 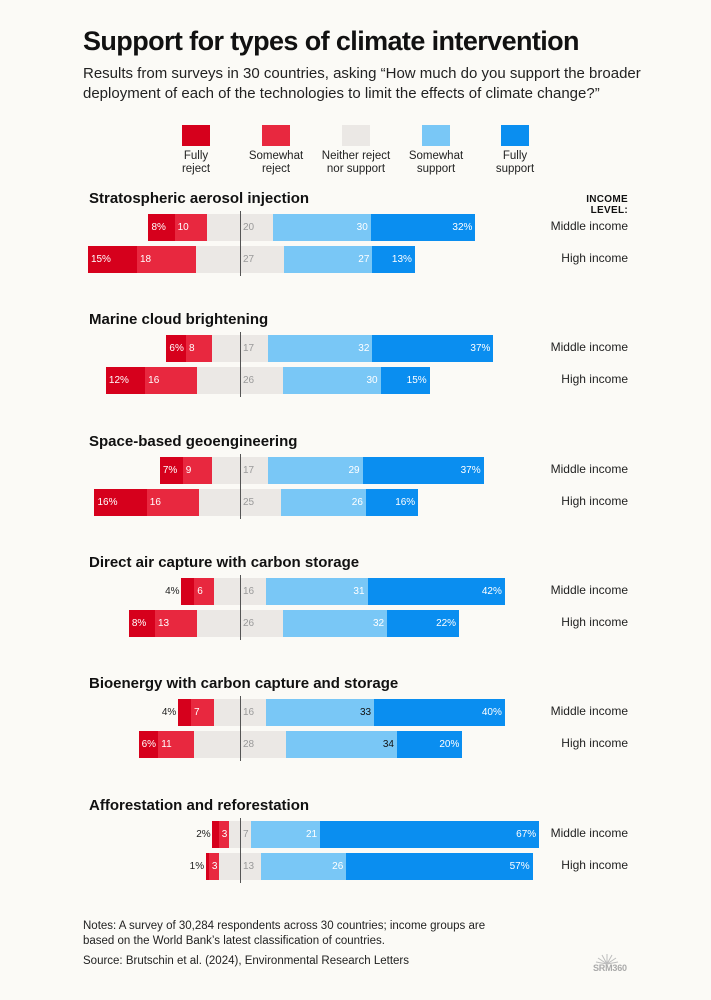 What do you see at coordinates (365, 713) in the screenshot?
I see `bar-value-label: 33` at bounding box center [365, 713].